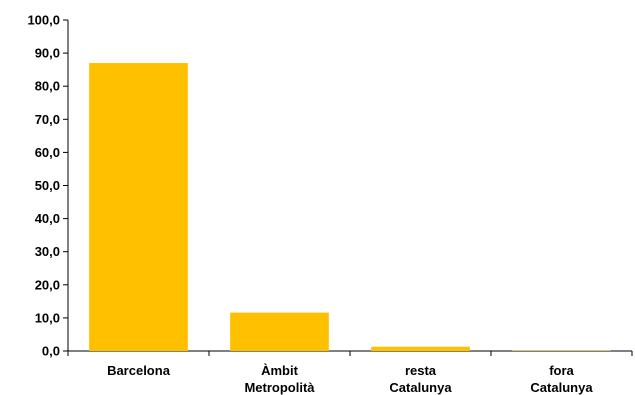 The image size is (635, 395). What do you see at coordinates (279, 379) in the screenshot?
I see `x-category-label: Àmbit Metropolità` at bounding box center [279, 379].